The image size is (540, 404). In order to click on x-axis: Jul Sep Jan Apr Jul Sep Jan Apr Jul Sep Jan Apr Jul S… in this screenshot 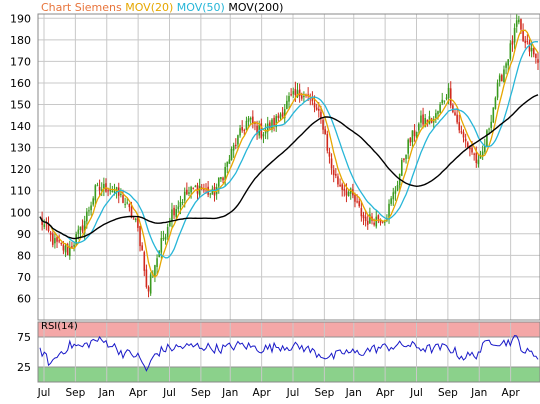, I will do `click(279, 393)`.